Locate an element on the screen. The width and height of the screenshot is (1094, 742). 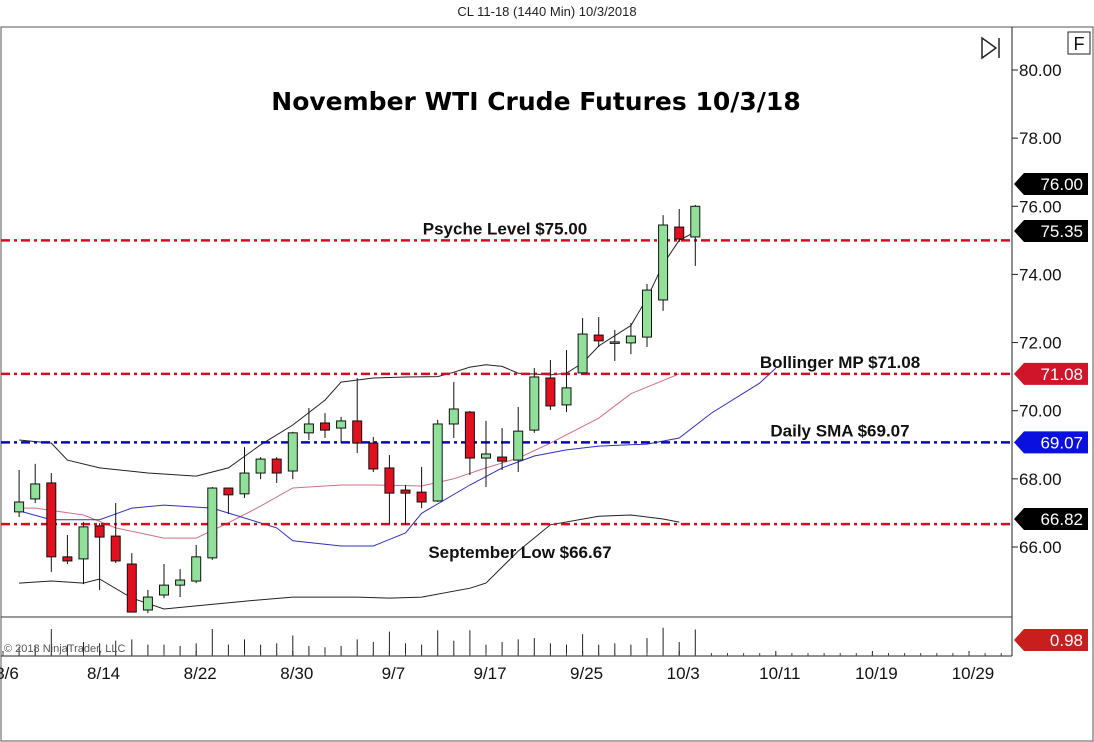
panel-button-label: F is located at coordinates (1079, 44).